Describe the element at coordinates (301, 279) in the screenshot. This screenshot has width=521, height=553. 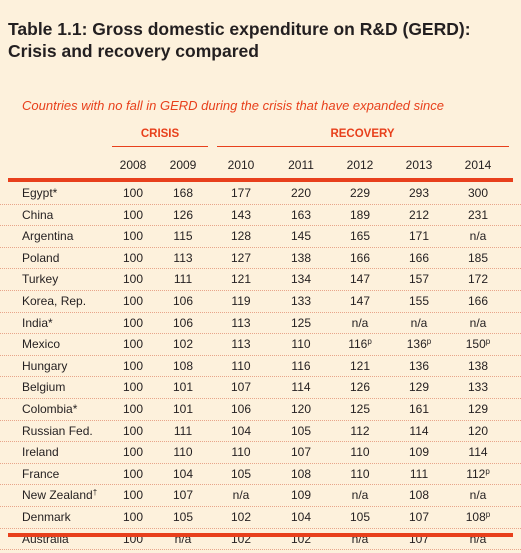
I see `value-cell: 134` at that location.